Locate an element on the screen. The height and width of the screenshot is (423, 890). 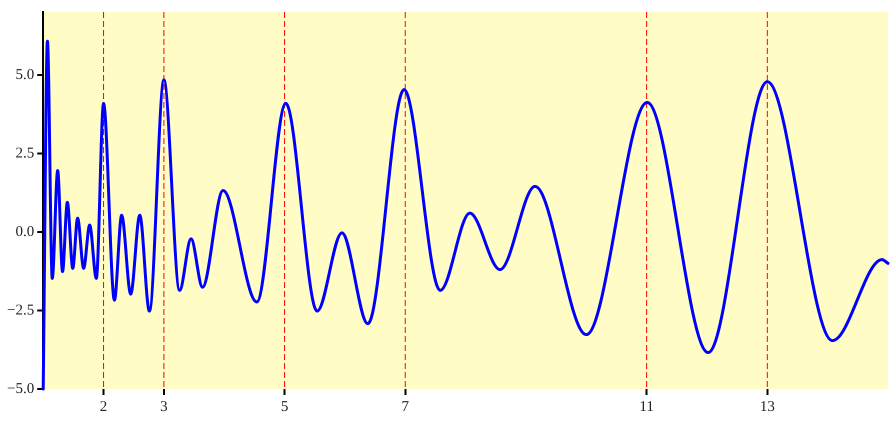
x-tick-label: 7 is located at coordinates (406, 406).